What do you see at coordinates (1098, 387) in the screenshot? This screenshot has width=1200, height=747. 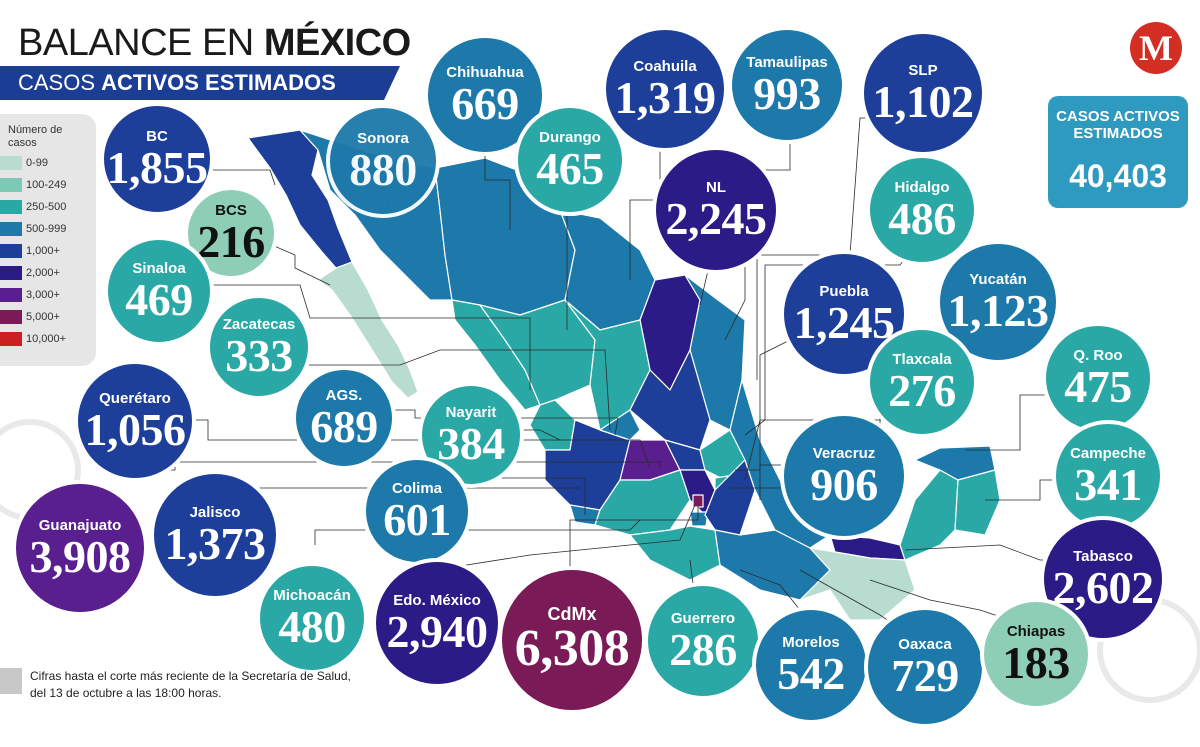 I see `state-value: 475` at bounding box center [1098, 387].